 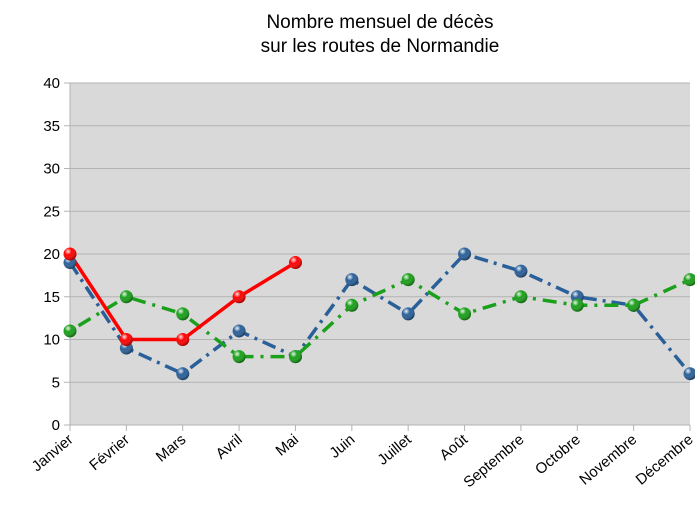 What do you see at coordinates (51, 254) in the screenshot?
I see `y-tick-label: 20` at bounding box center [51, 254].